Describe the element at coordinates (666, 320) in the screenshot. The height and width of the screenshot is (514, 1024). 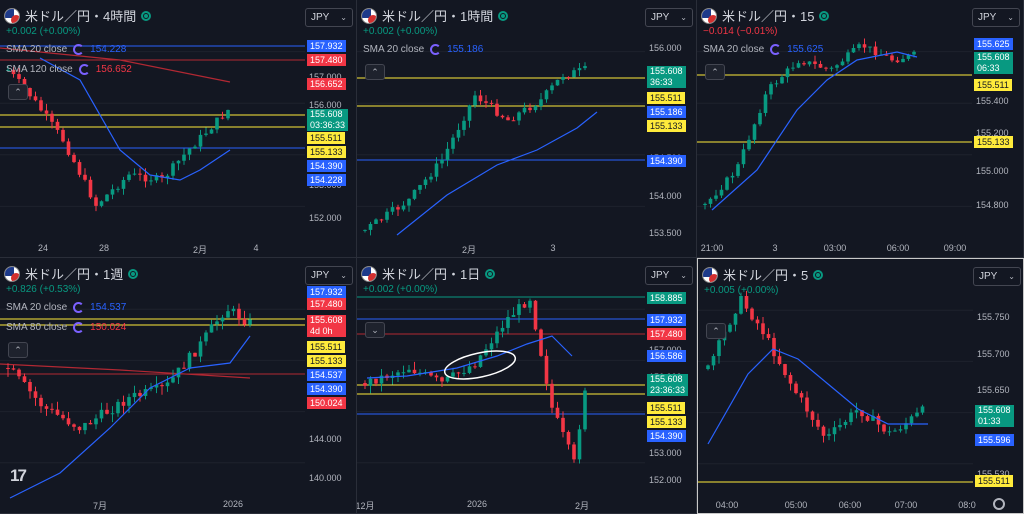
I see `price-label-tag: 157.932` at that location.